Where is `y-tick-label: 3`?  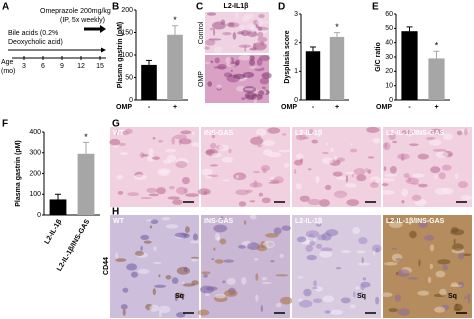
y-tick-label: 3 is located at coordinates (296, 14).